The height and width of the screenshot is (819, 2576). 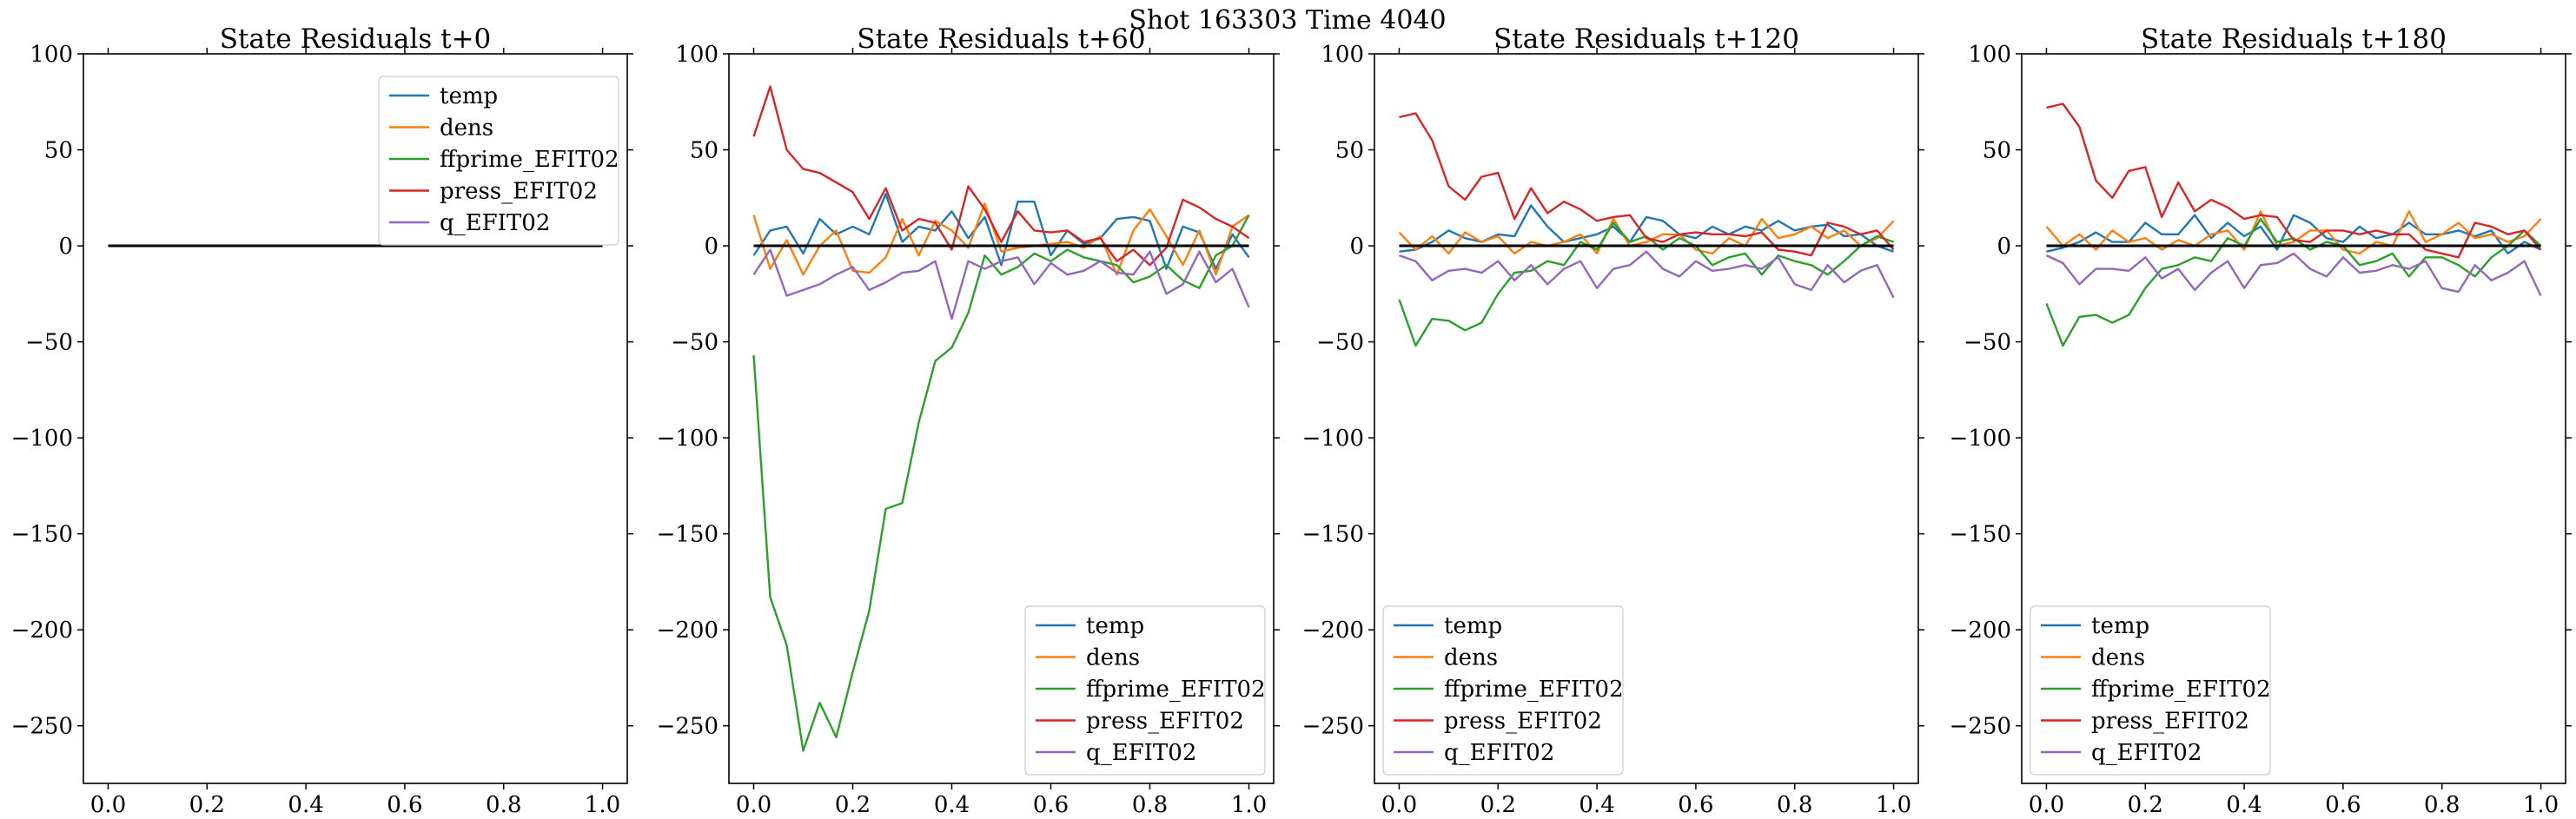 What do you see at coordinates (1646, 39) in the screenshot?
I see `chart-title: State Residuals t+120` at bounding box center [1646, 39].